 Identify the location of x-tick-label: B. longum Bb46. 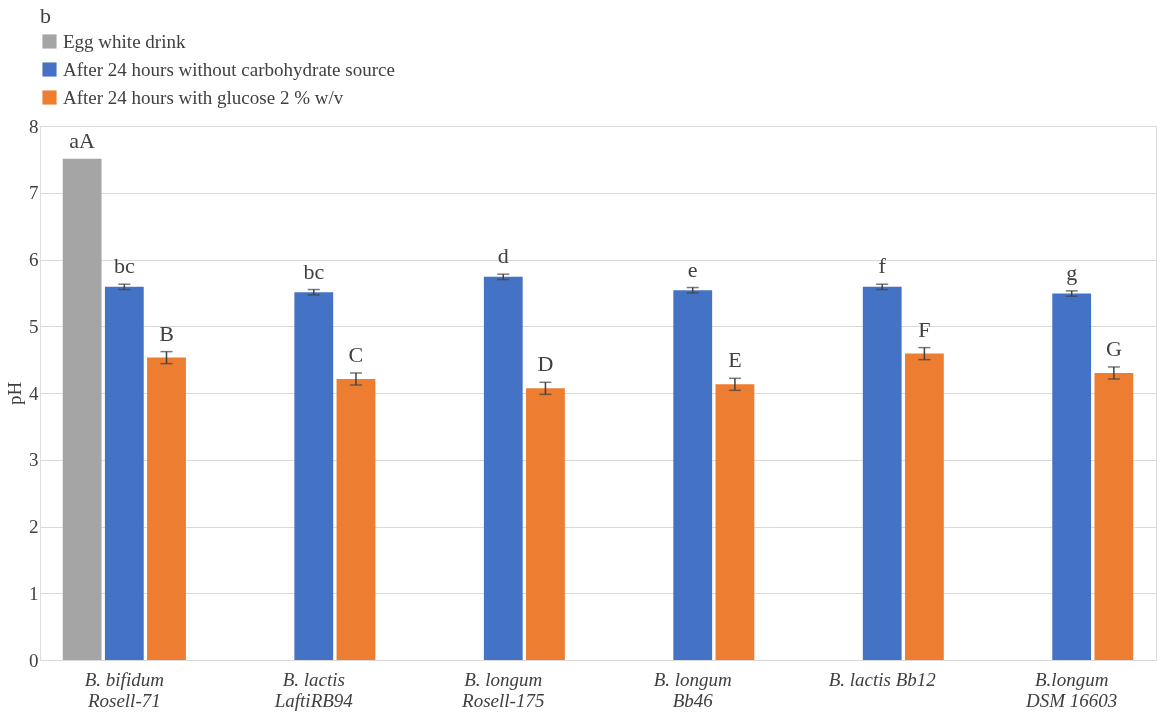
(692, 689).